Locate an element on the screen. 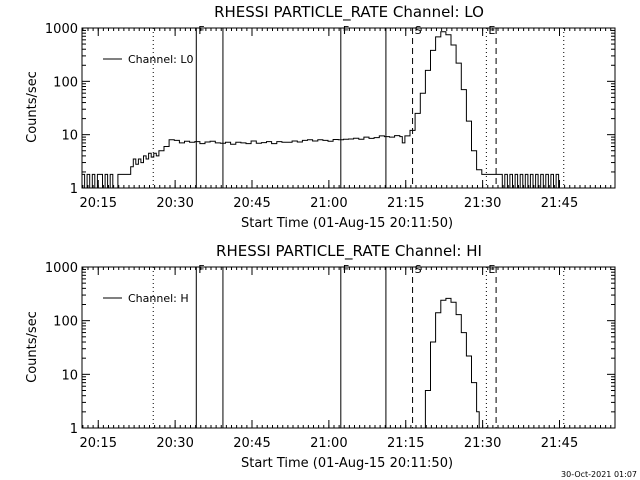  chart-title: RHESSI PARTICLE_RATE Channel: HI is located at coordinates (349, 251).